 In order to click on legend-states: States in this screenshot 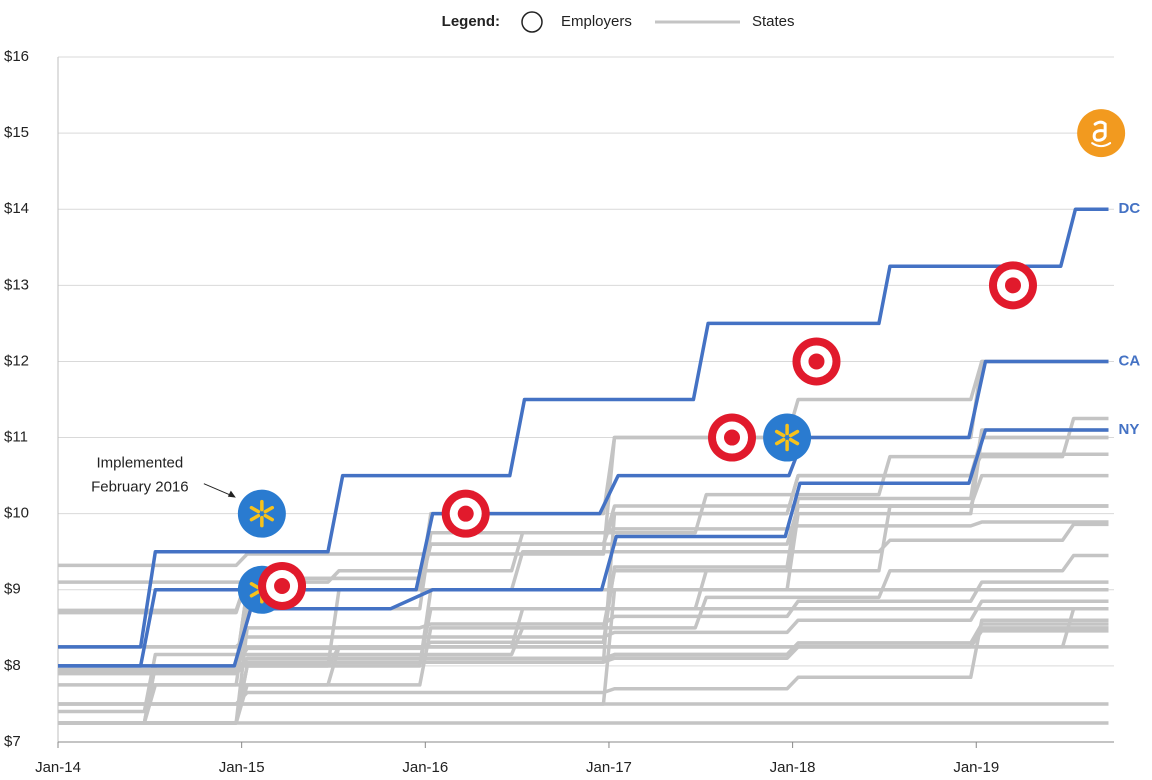, I will do `click(773, 21)`.